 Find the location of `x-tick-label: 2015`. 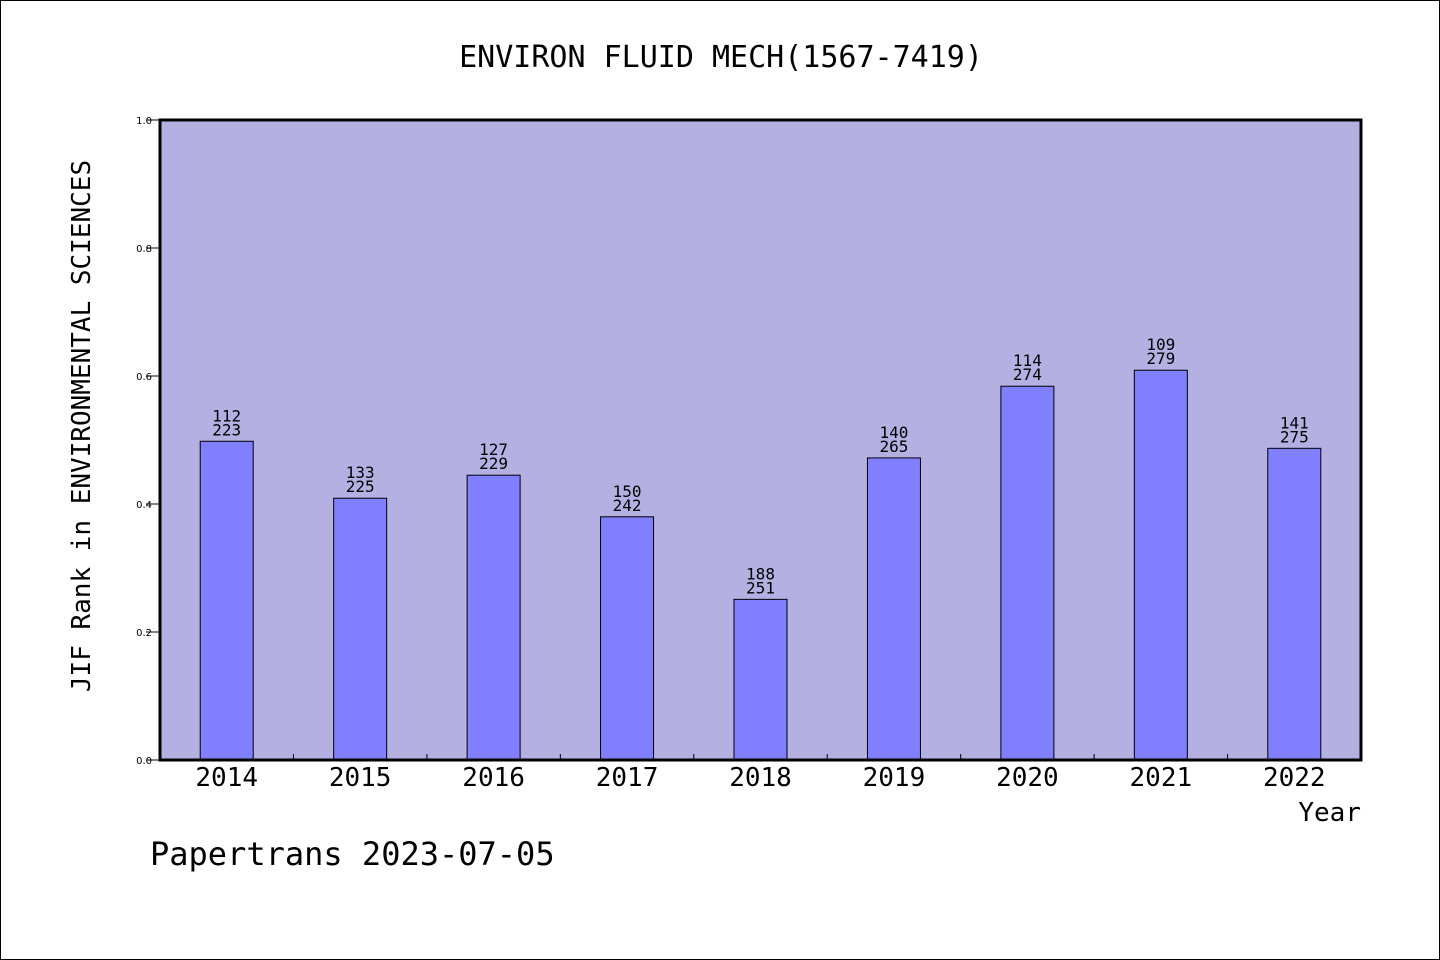

x-tick-label: 2015 is located at coordinates (360, 778).